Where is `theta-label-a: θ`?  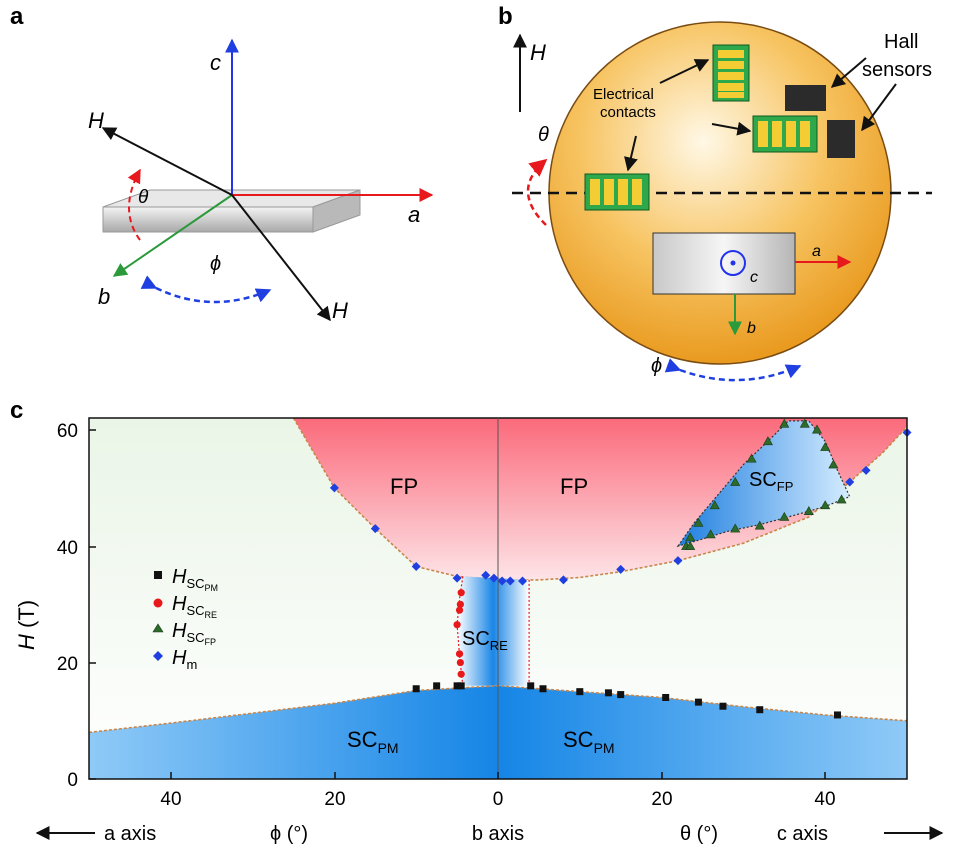 theta-label-a: θ is located at coordinates (143, 197).